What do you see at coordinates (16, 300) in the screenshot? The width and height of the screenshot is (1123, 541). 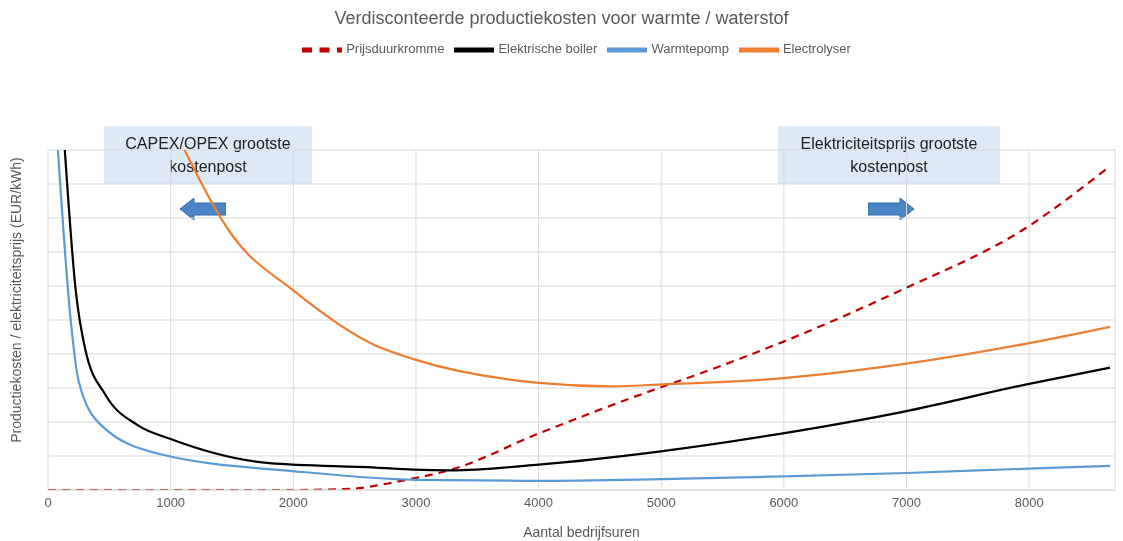 I see `y-axis-title: Productiekosten / elektriciteitsprijs (EUR/kWh)` at bounding box center [16, 300].